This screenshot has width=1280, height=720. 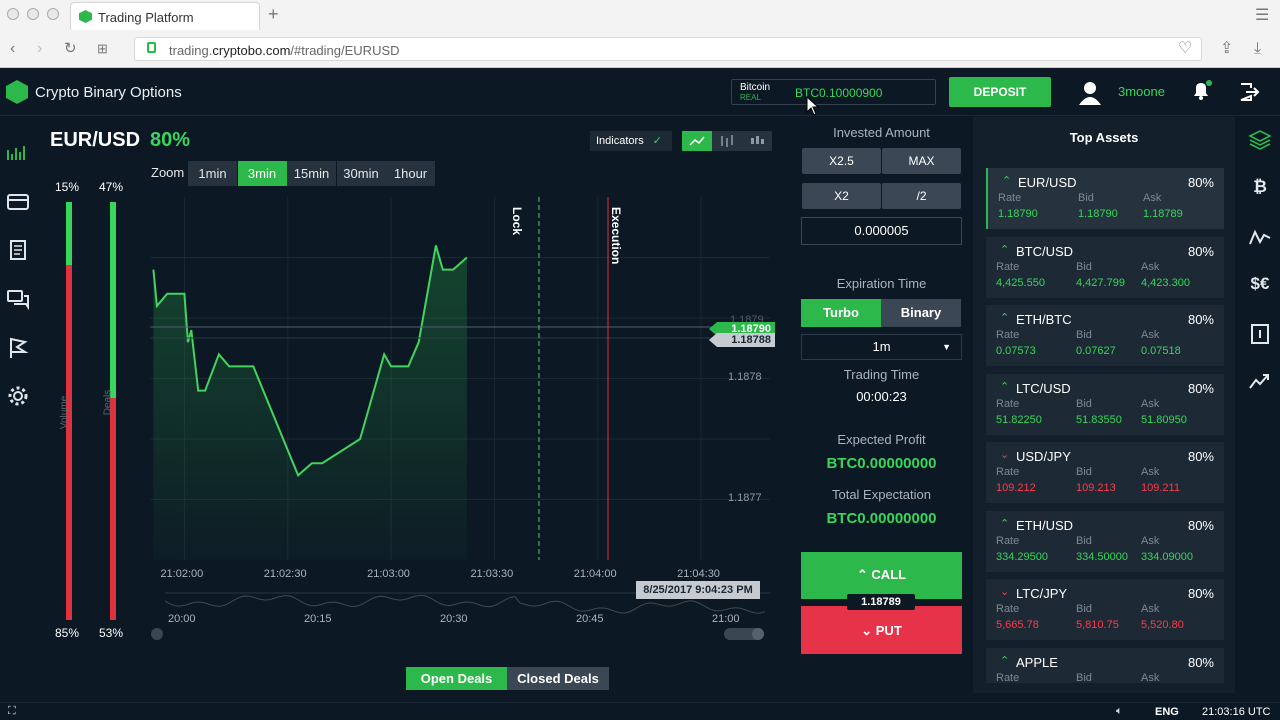 I want to click on amount-input: 0.000005, so click(x=881, y=231).